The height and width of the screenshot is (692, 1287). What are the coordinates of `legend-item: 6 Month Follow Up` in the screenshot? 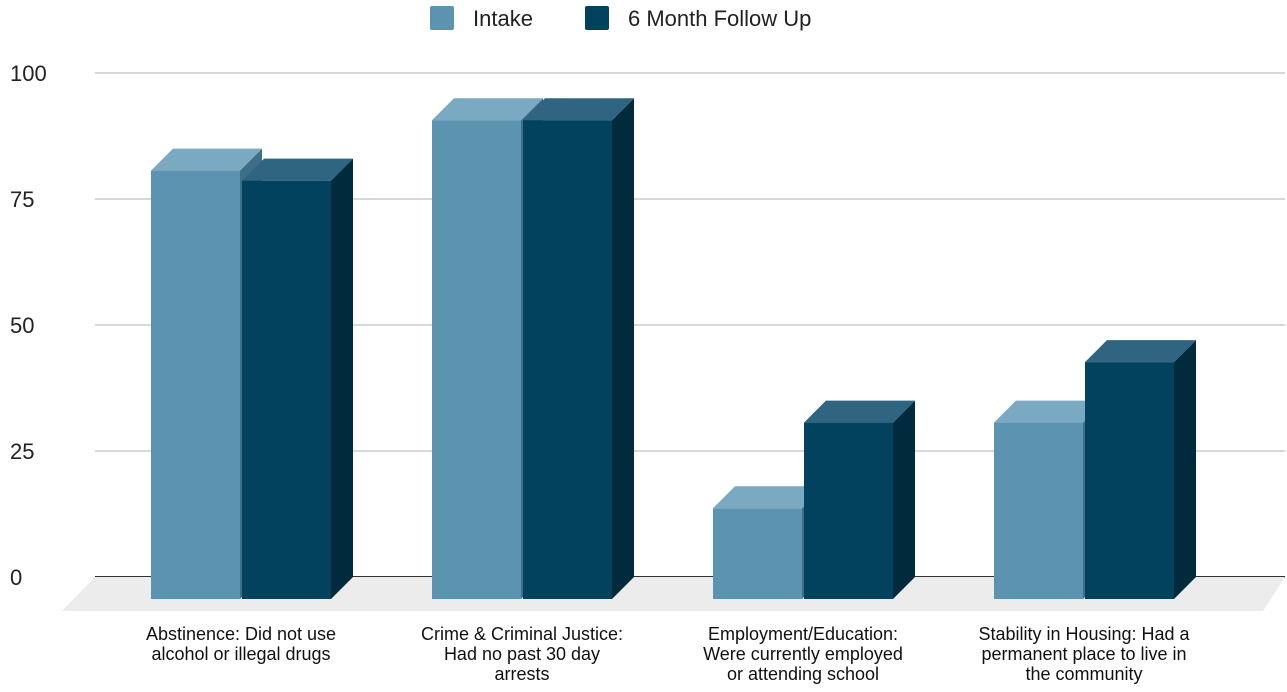 It's located at (698, 18).